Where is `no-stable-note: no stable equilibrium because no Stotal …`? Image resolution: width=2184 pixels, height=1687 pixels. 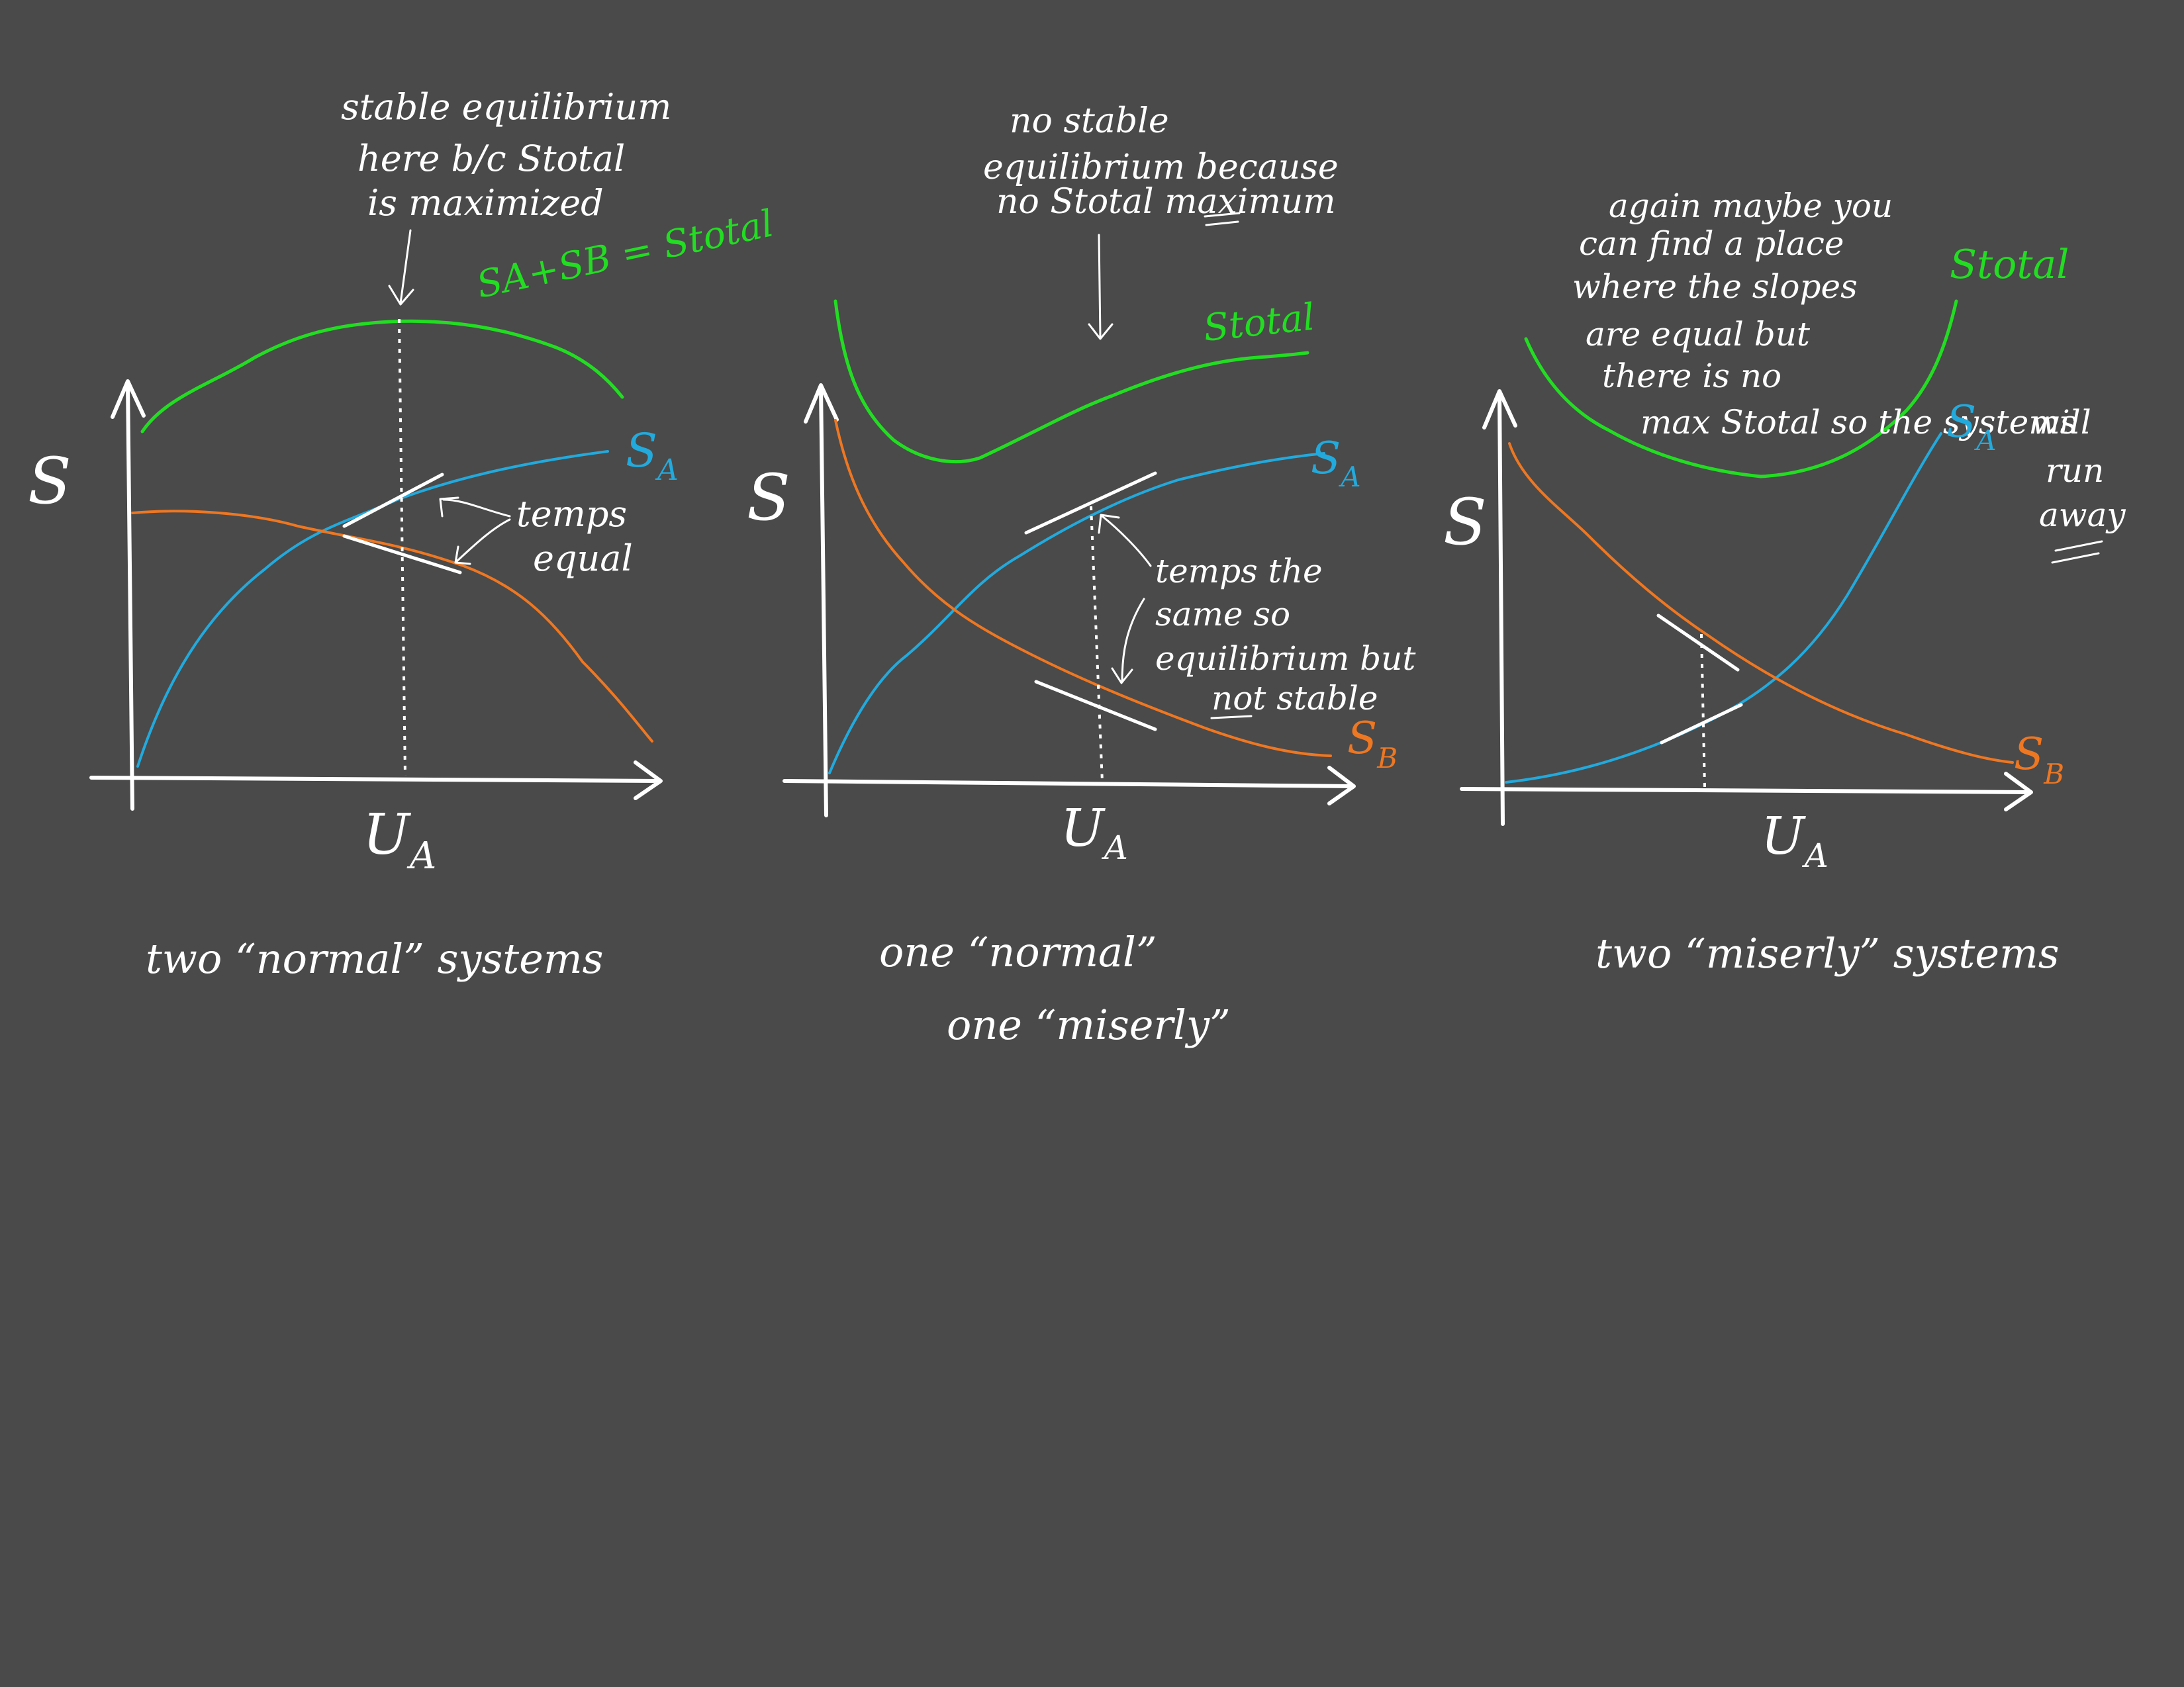 no-stable-note: no stable equilibrium because no Stotal … is located at coordinates (1166, 161).